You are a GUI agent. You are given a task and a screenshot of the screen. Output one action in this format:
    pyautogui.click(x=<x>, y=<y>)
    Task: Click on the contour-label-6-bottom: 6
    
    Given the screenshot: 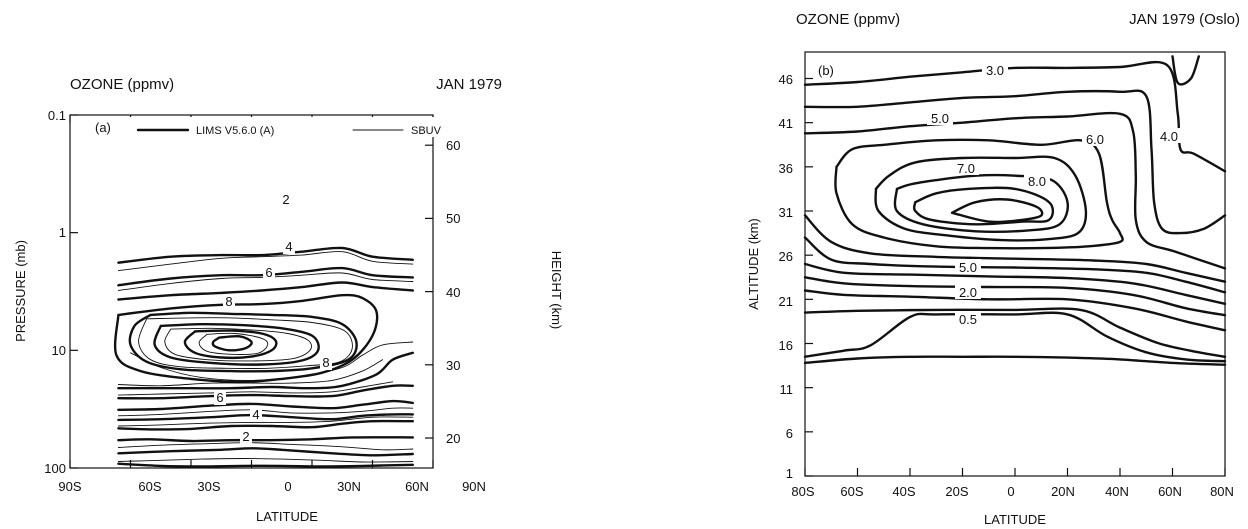 What is the action you would take?
    pyautogui.click(x=219, y=397)
    